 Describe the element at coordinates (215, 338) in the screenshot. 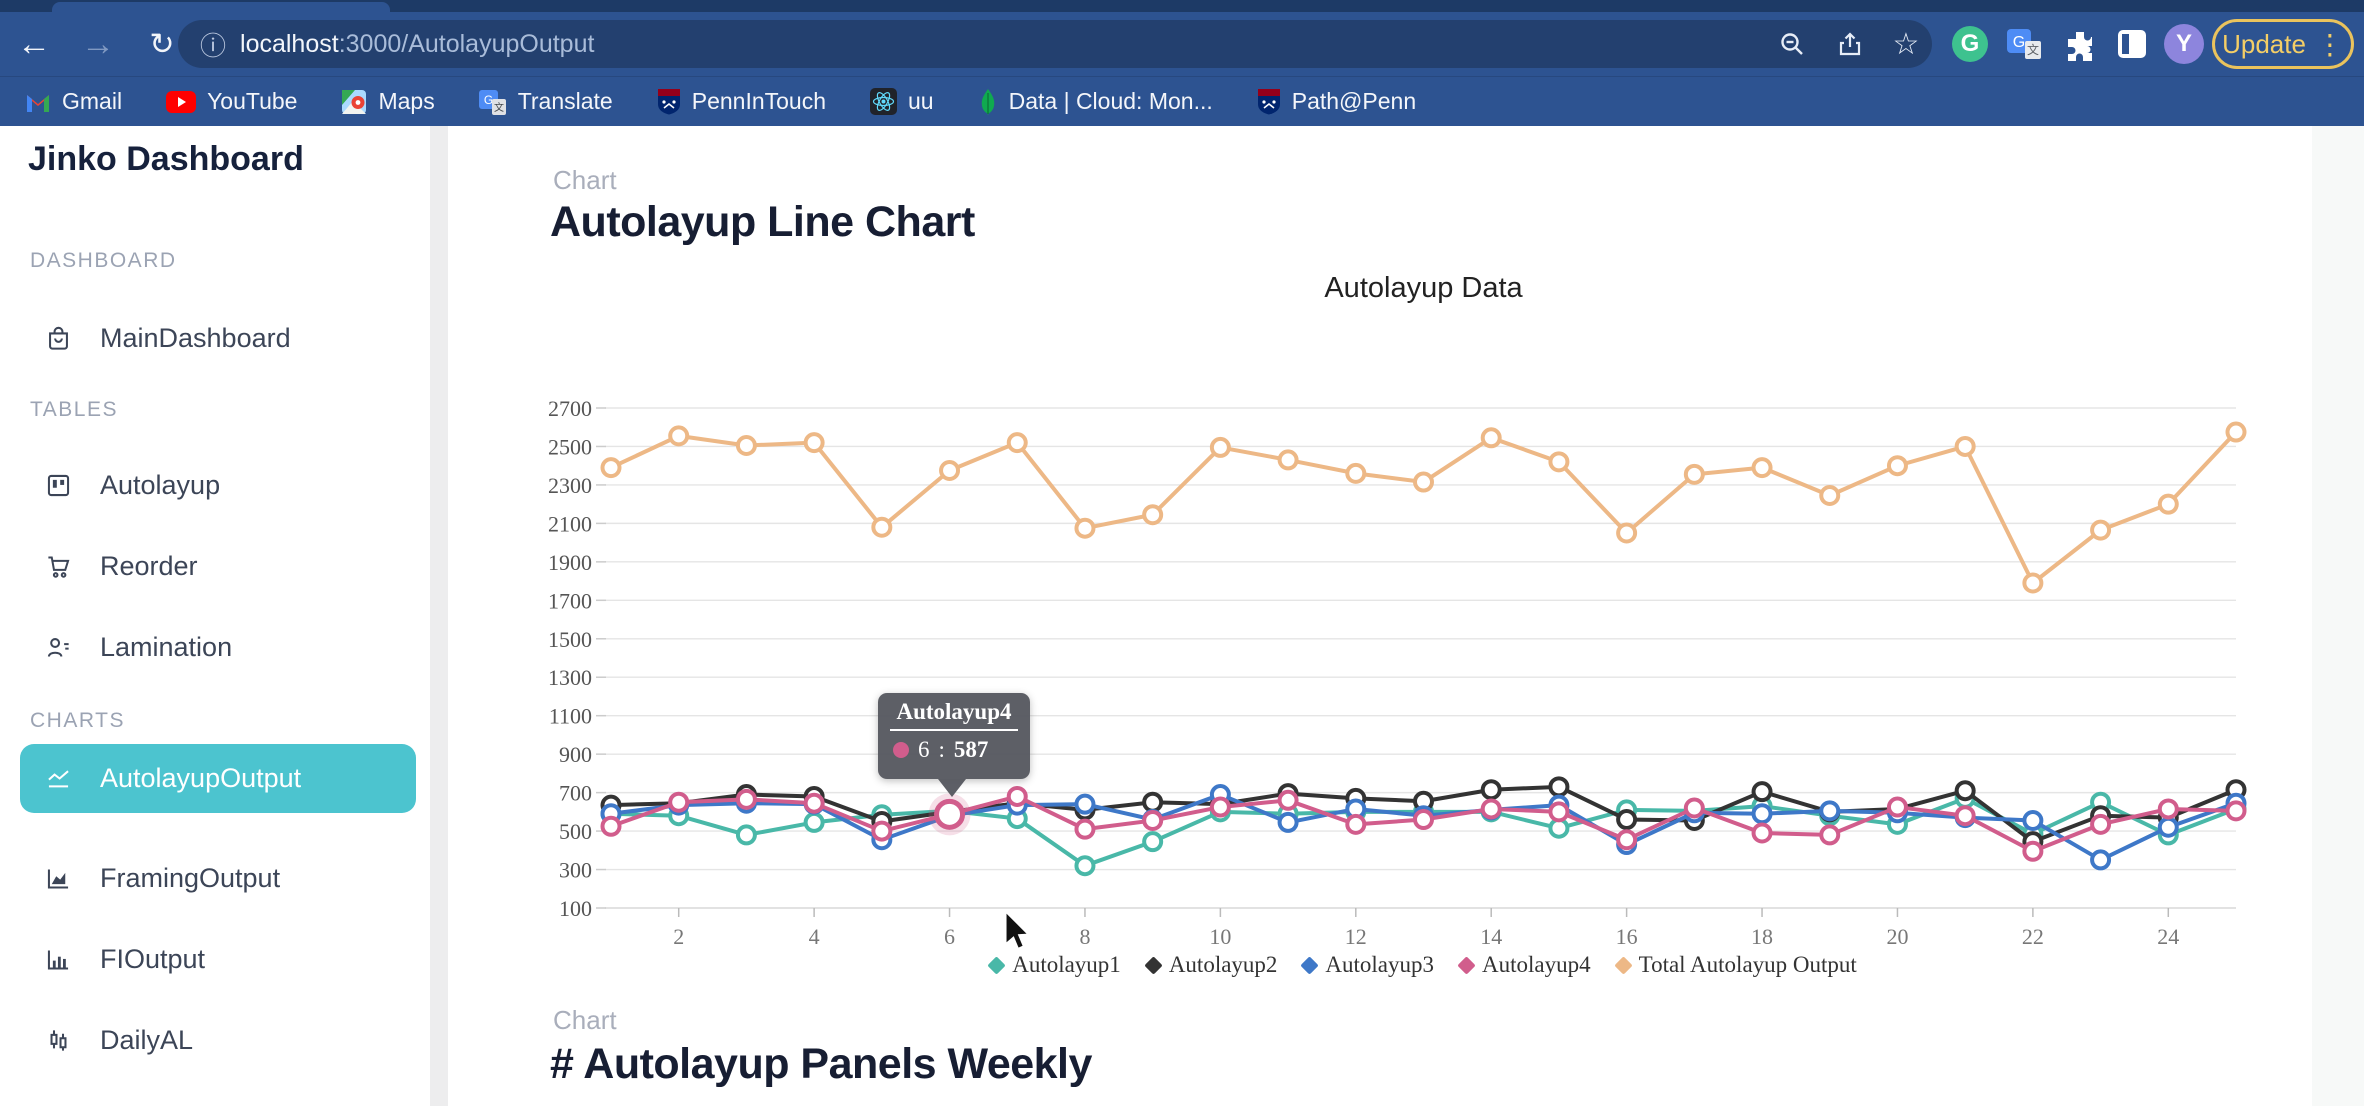

I see `sidebar-item-maindashboard: MainDashboard` at that location.